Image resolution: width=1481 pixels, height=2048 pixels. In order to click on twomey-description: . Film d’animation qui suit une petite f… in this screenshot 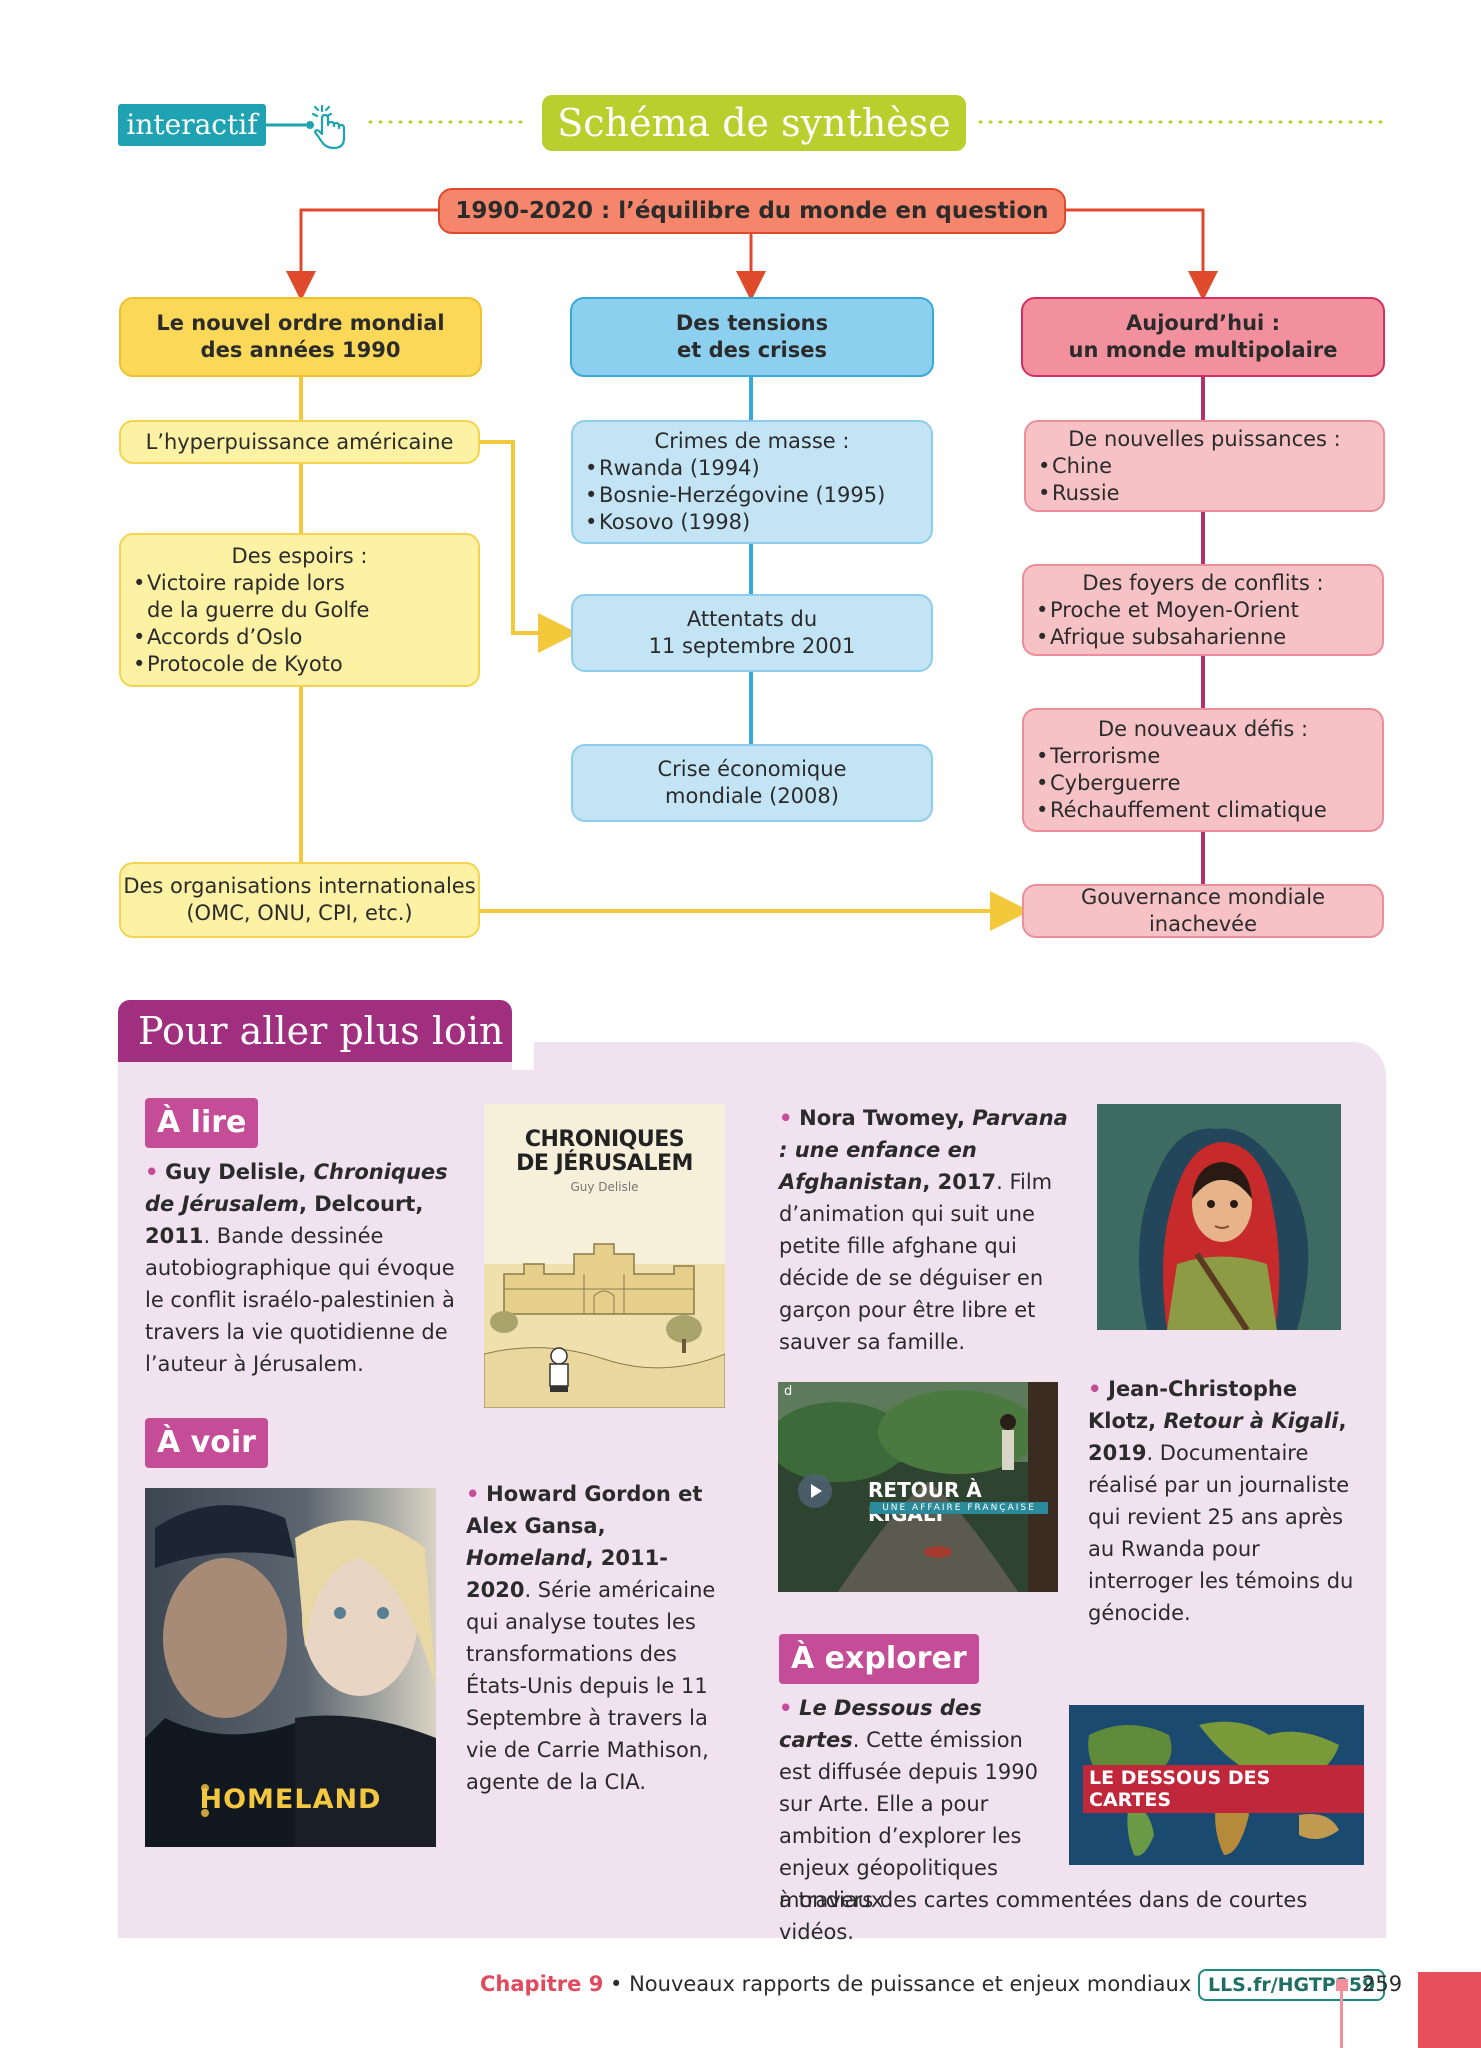, I will do `click(916, 1262)`.